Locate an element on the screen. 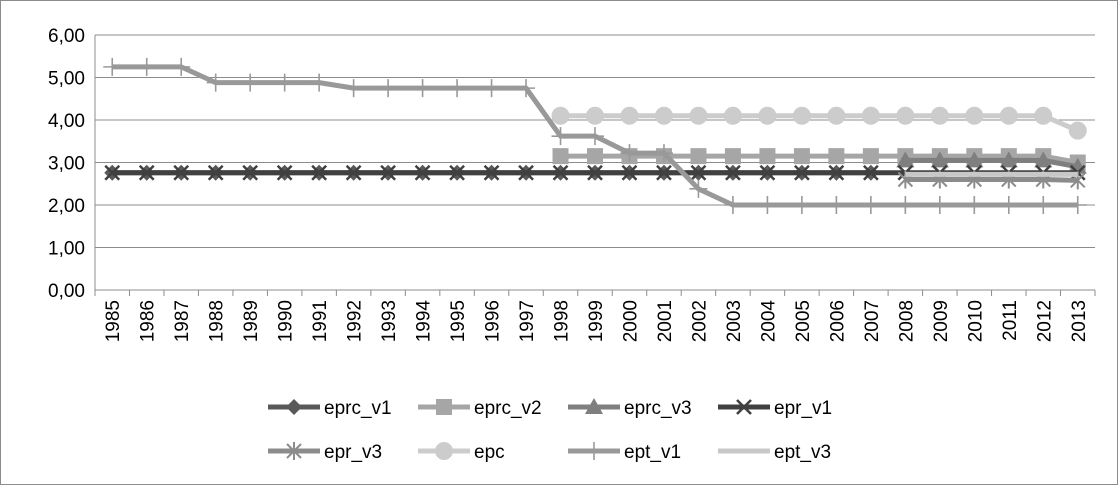 This screenshot has height=485, width=1118. x-tick-label: 2001 is located at coordinates (665, 321).